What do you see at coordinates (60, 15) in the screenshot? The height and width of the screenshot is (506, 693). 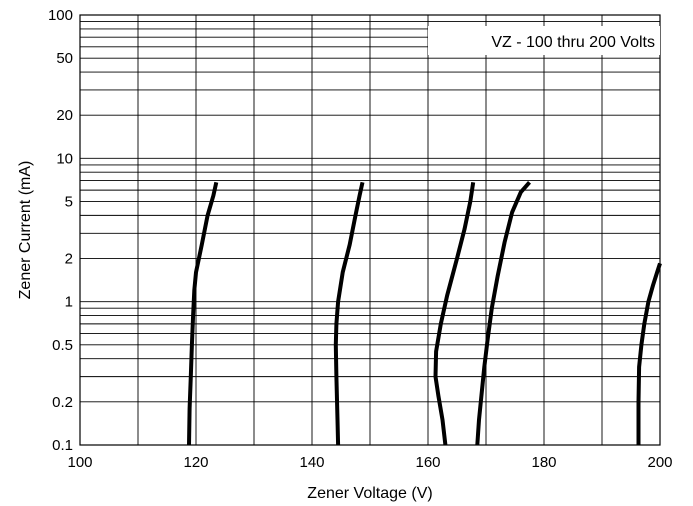 I see `y-tick-label: 100` at bounding box center [60, 15].